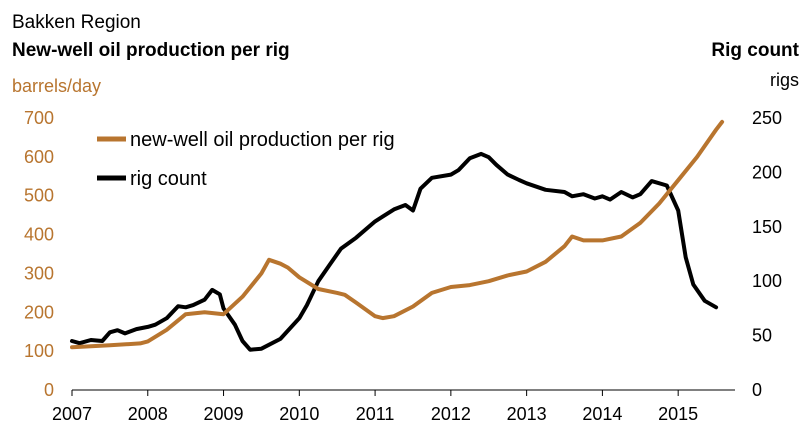 Image resolution: width=809 pixels, height=438 pixels. I want to click on right-axis-title: Rig count, so click(755, 50).